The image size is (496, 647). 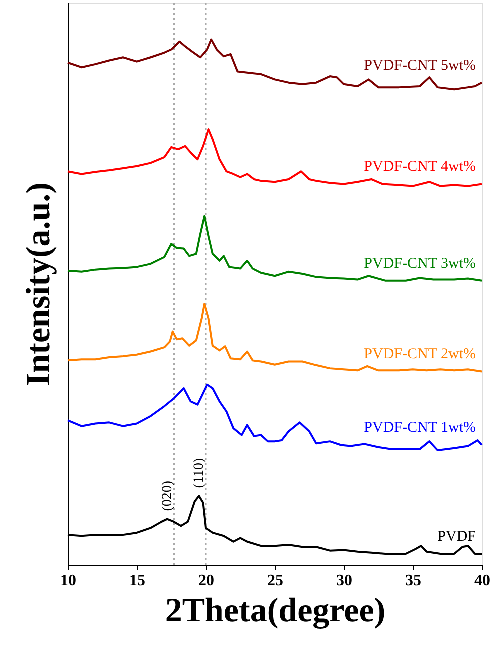 I want to click on series-label: PVDF-CNT 1wt%, so click(x=420, y=428).